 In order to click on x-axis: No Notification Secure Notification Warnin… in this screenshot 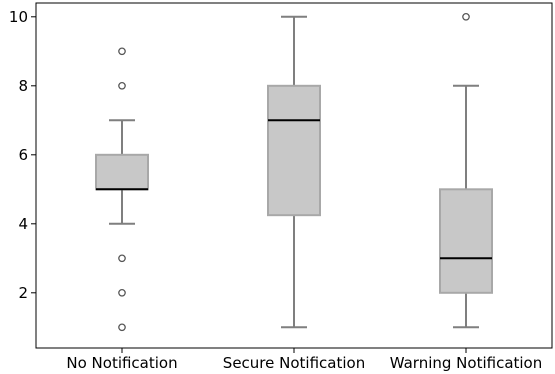, I will do `click(304, 360)`.